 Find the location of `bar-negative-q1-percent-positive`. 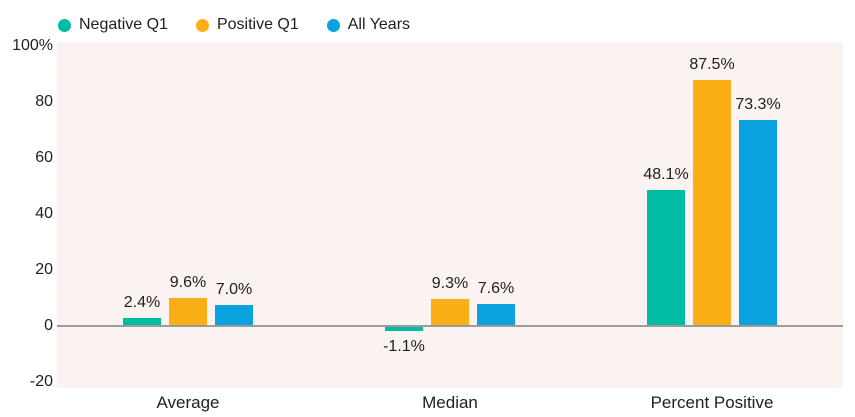

bar-negative-q1-percent-positive is located at coordinates (666, 257).